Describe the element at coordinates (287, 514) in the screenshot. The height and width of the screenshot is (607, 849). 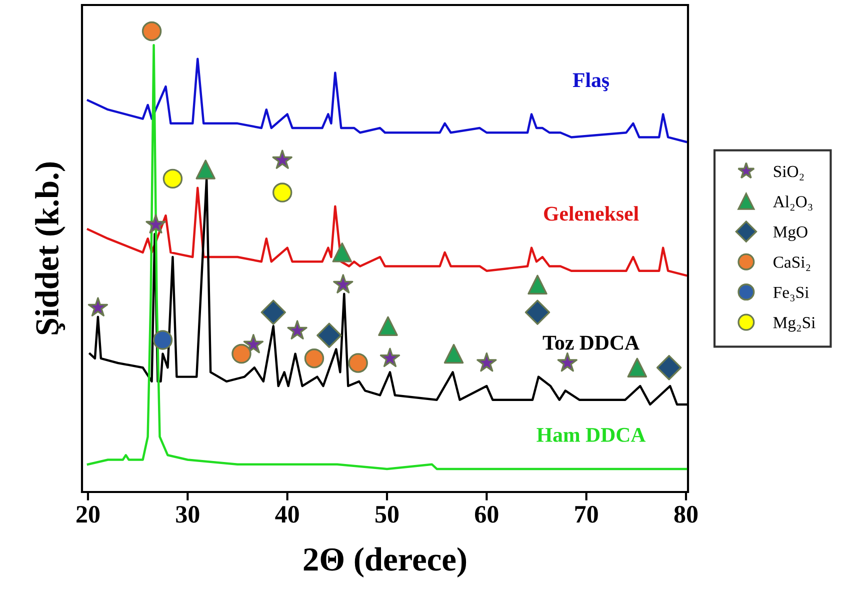
I see `x-tick-label: 40` at that location.